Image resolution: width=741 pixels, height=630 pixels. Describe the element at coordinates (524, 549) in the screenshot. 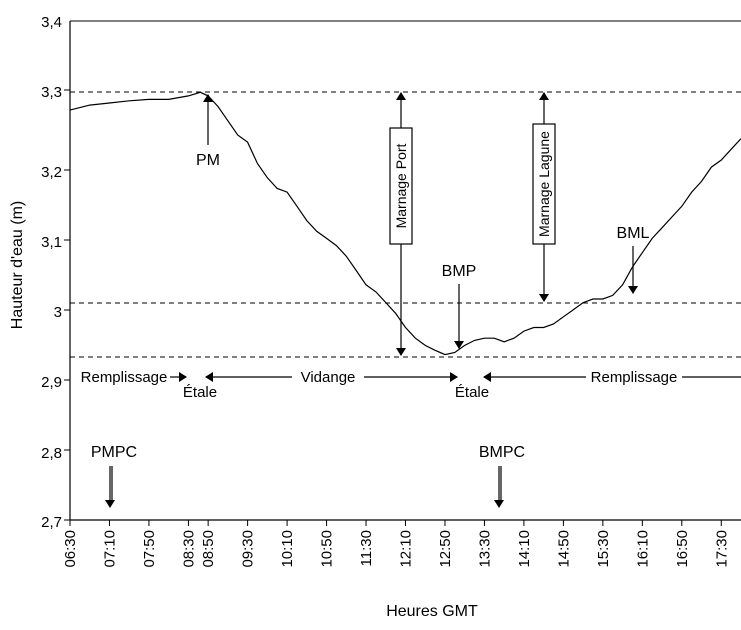

I see `x-tick-label-14-10: 14:10` at that location.